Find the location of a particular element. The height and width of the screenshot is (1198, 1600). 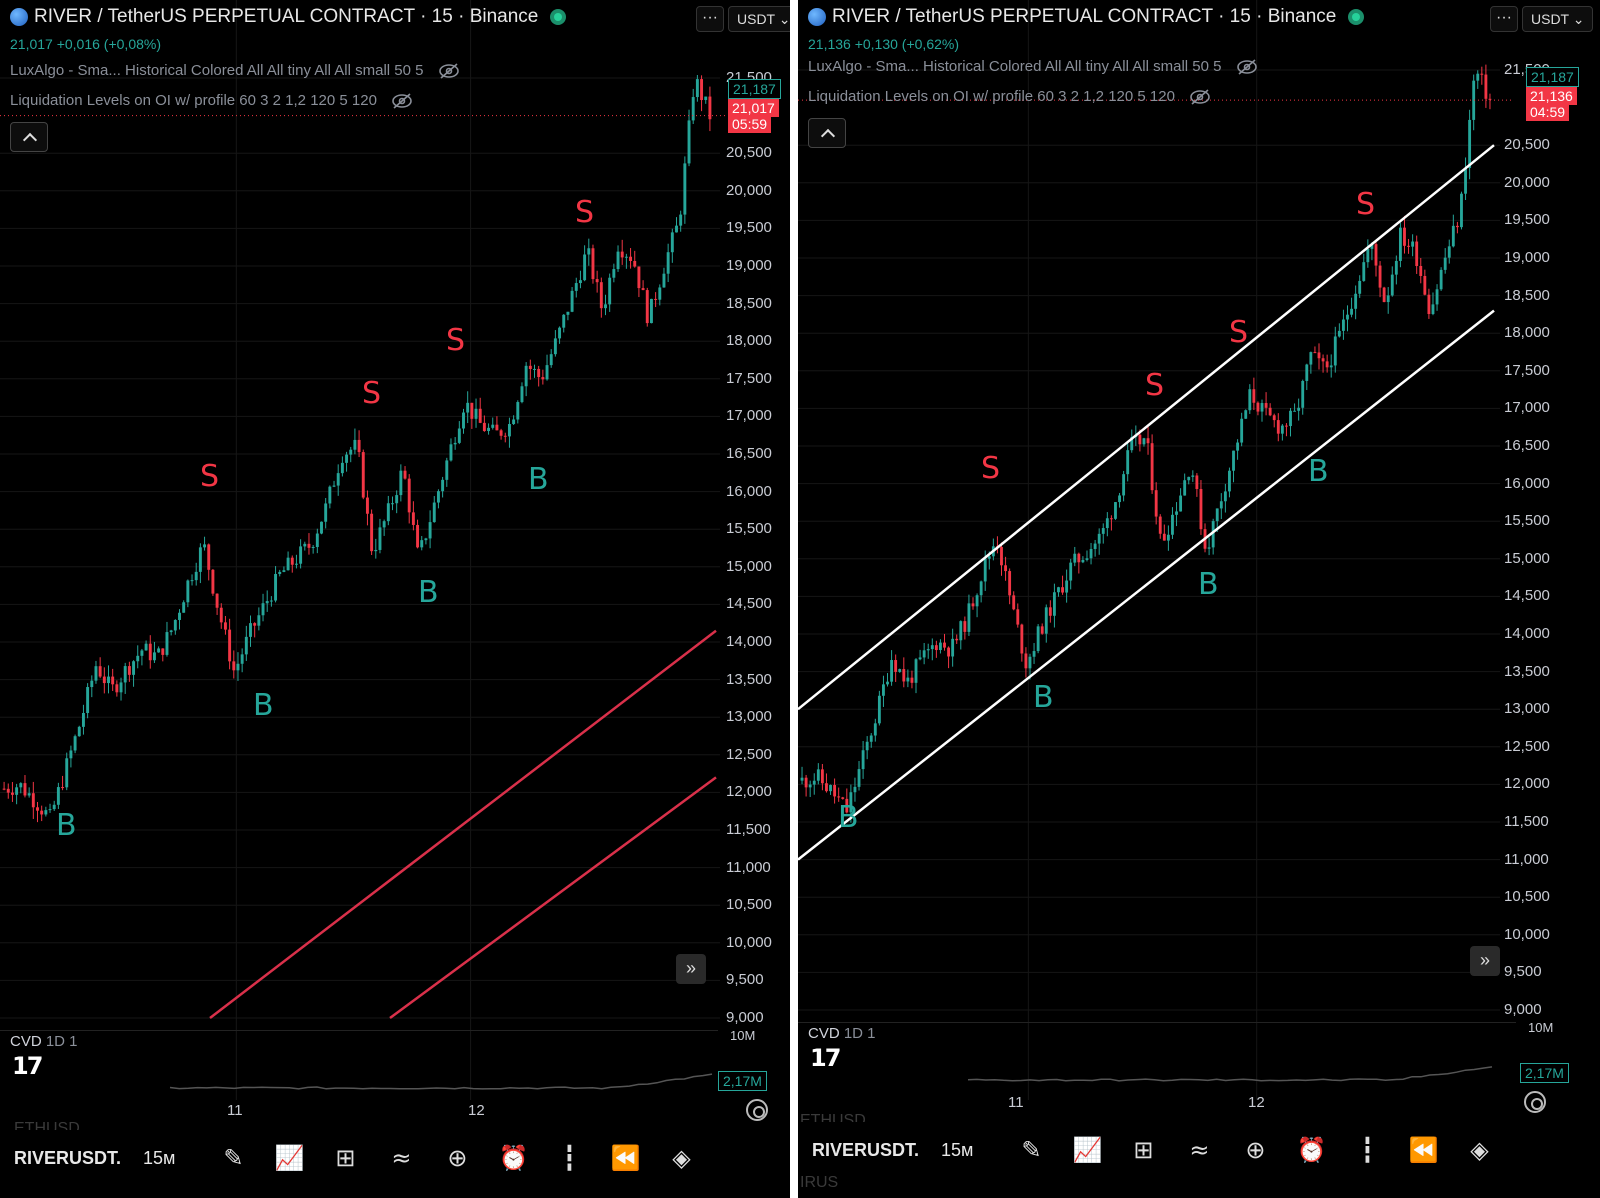

price-axis-label: 16,000 is located at coordinates (1527, 483).